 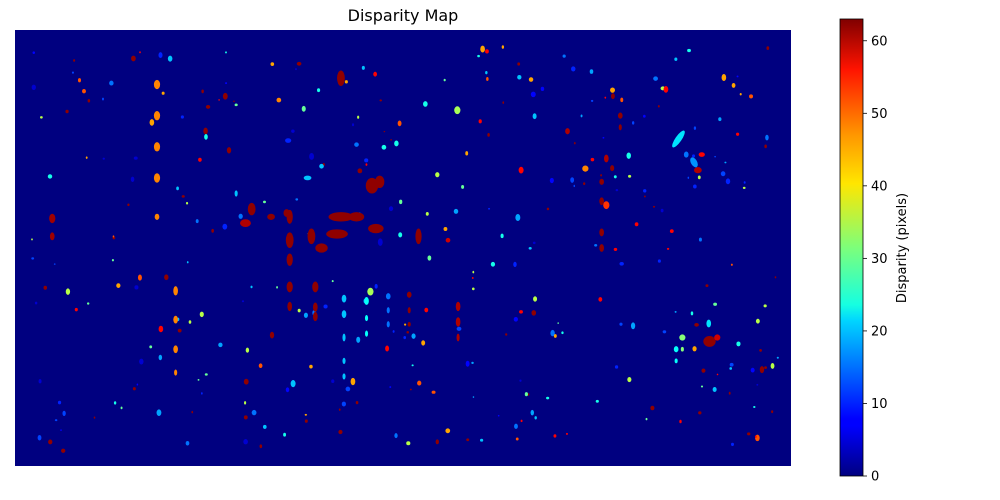 I want to click on colorbar-tick-label: 30, so click(x=879, y=259).